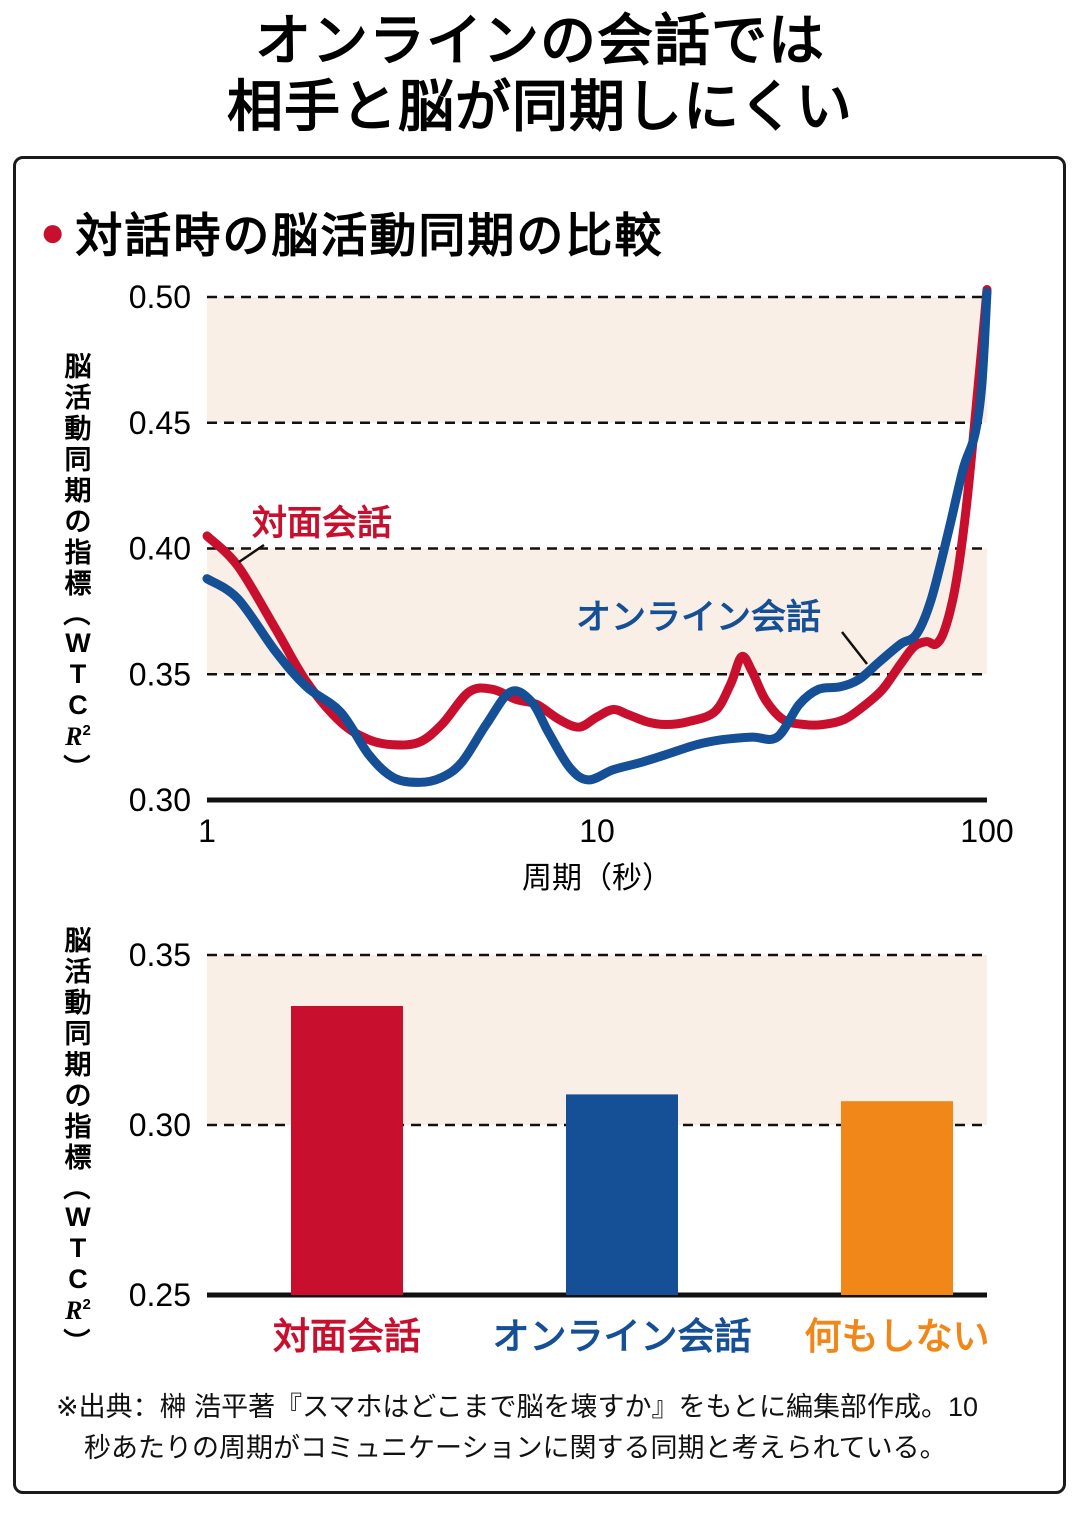  Describe the element at coordinates (699, 617) in the screenshot. I see `series-label-online: オンライン会話` at that location.